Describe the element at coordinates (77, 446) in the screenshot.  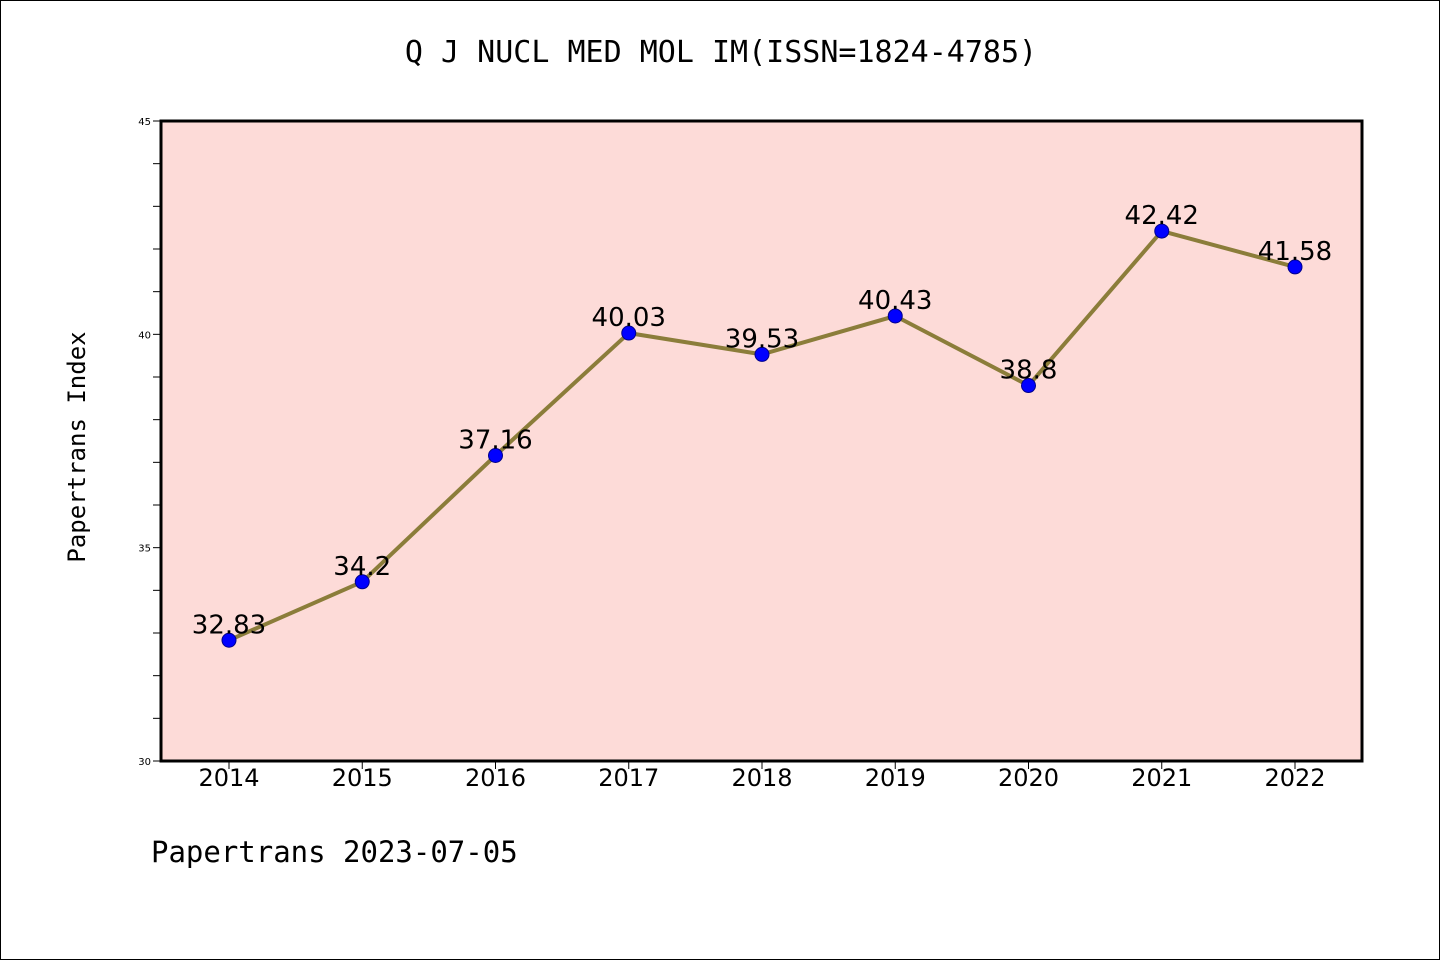
I see `y-axis-label: Papertrans Index` at that location.